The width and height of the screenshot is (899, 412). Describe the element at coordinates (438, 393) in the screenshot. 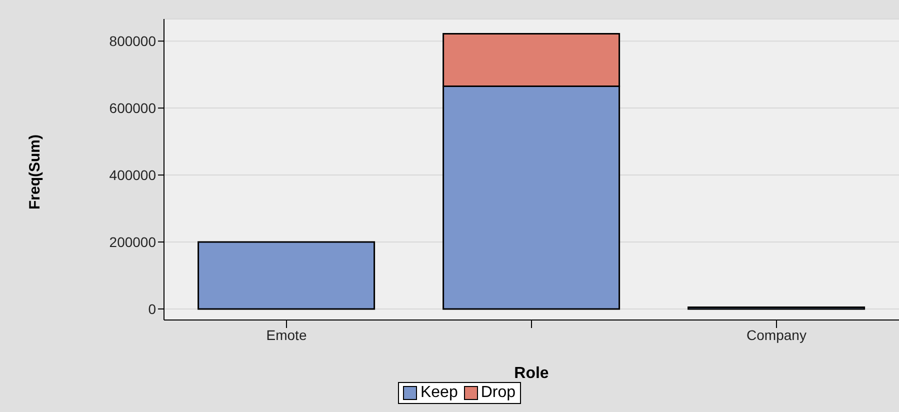

I see `legend-label: Keep` at that location.